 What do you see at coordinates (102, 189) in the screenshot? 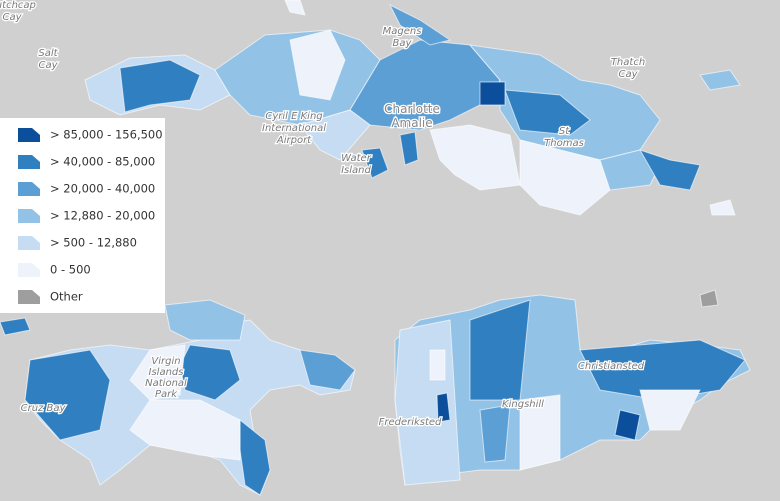
I see `legend-label: > 20,000 - 40,000` at bounding box center [102, 189].